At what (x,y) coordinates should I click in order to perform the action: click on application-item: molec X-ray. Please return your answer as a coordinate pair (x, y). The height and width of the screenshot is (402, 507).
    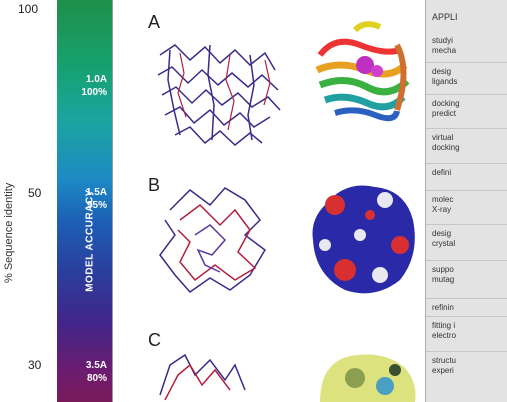
    Looking at the image, I should click on (469, 205).